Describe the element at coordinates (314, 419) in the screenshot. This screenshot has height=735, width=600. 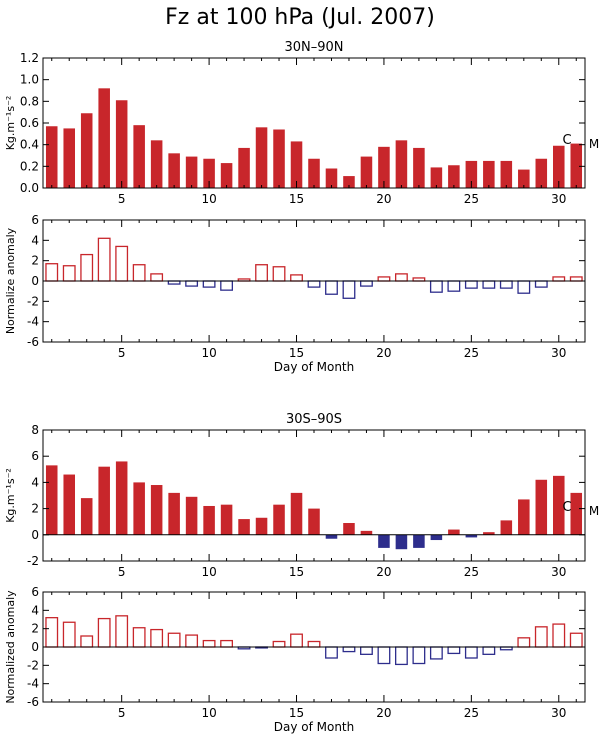
I see `panel-title: 30S–90S` at that location.